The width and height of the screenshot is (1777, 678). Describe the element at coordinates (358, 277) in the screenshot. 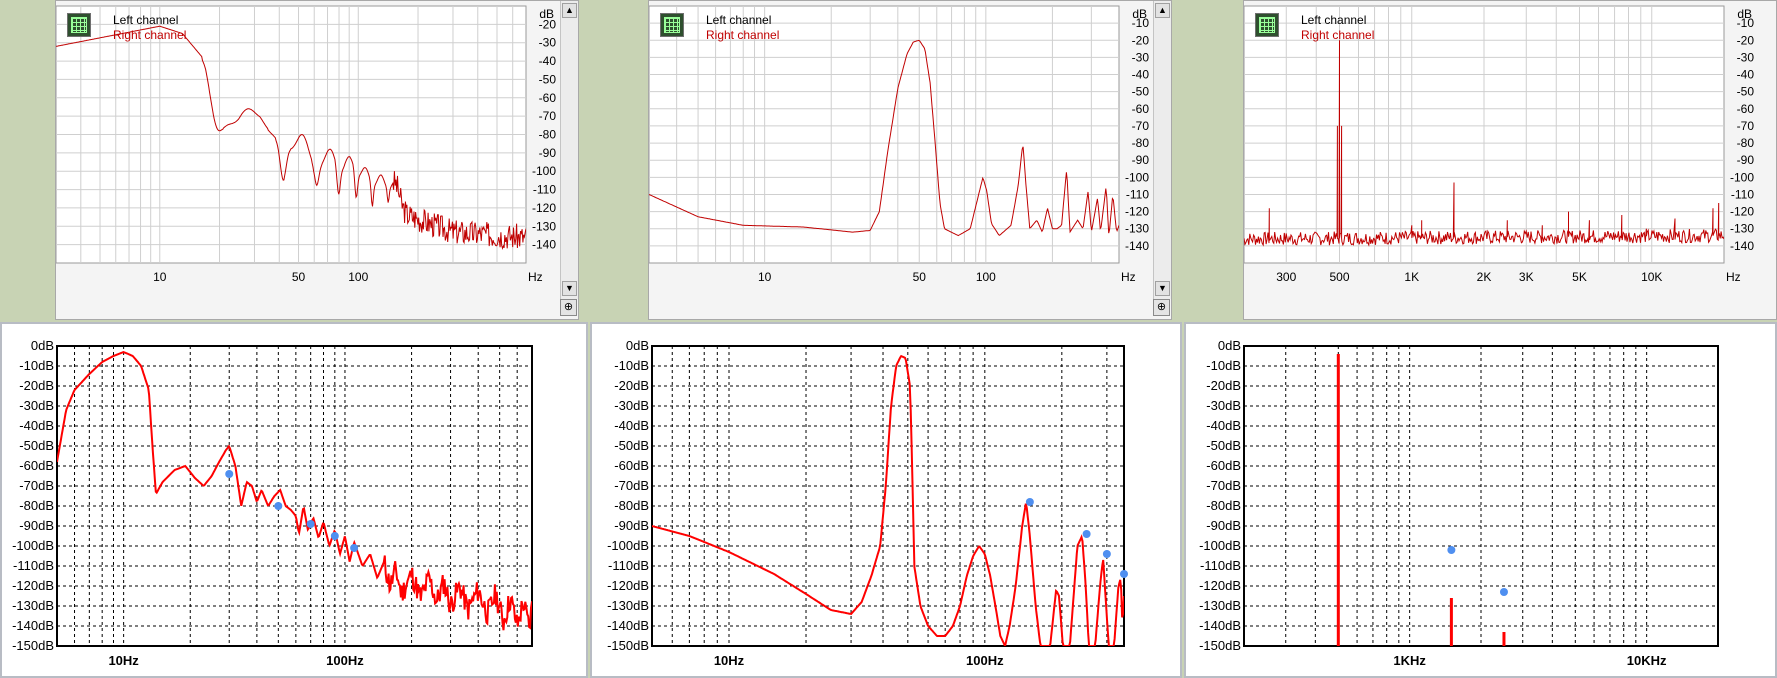

I see `x-tick-label: 100` at that location.